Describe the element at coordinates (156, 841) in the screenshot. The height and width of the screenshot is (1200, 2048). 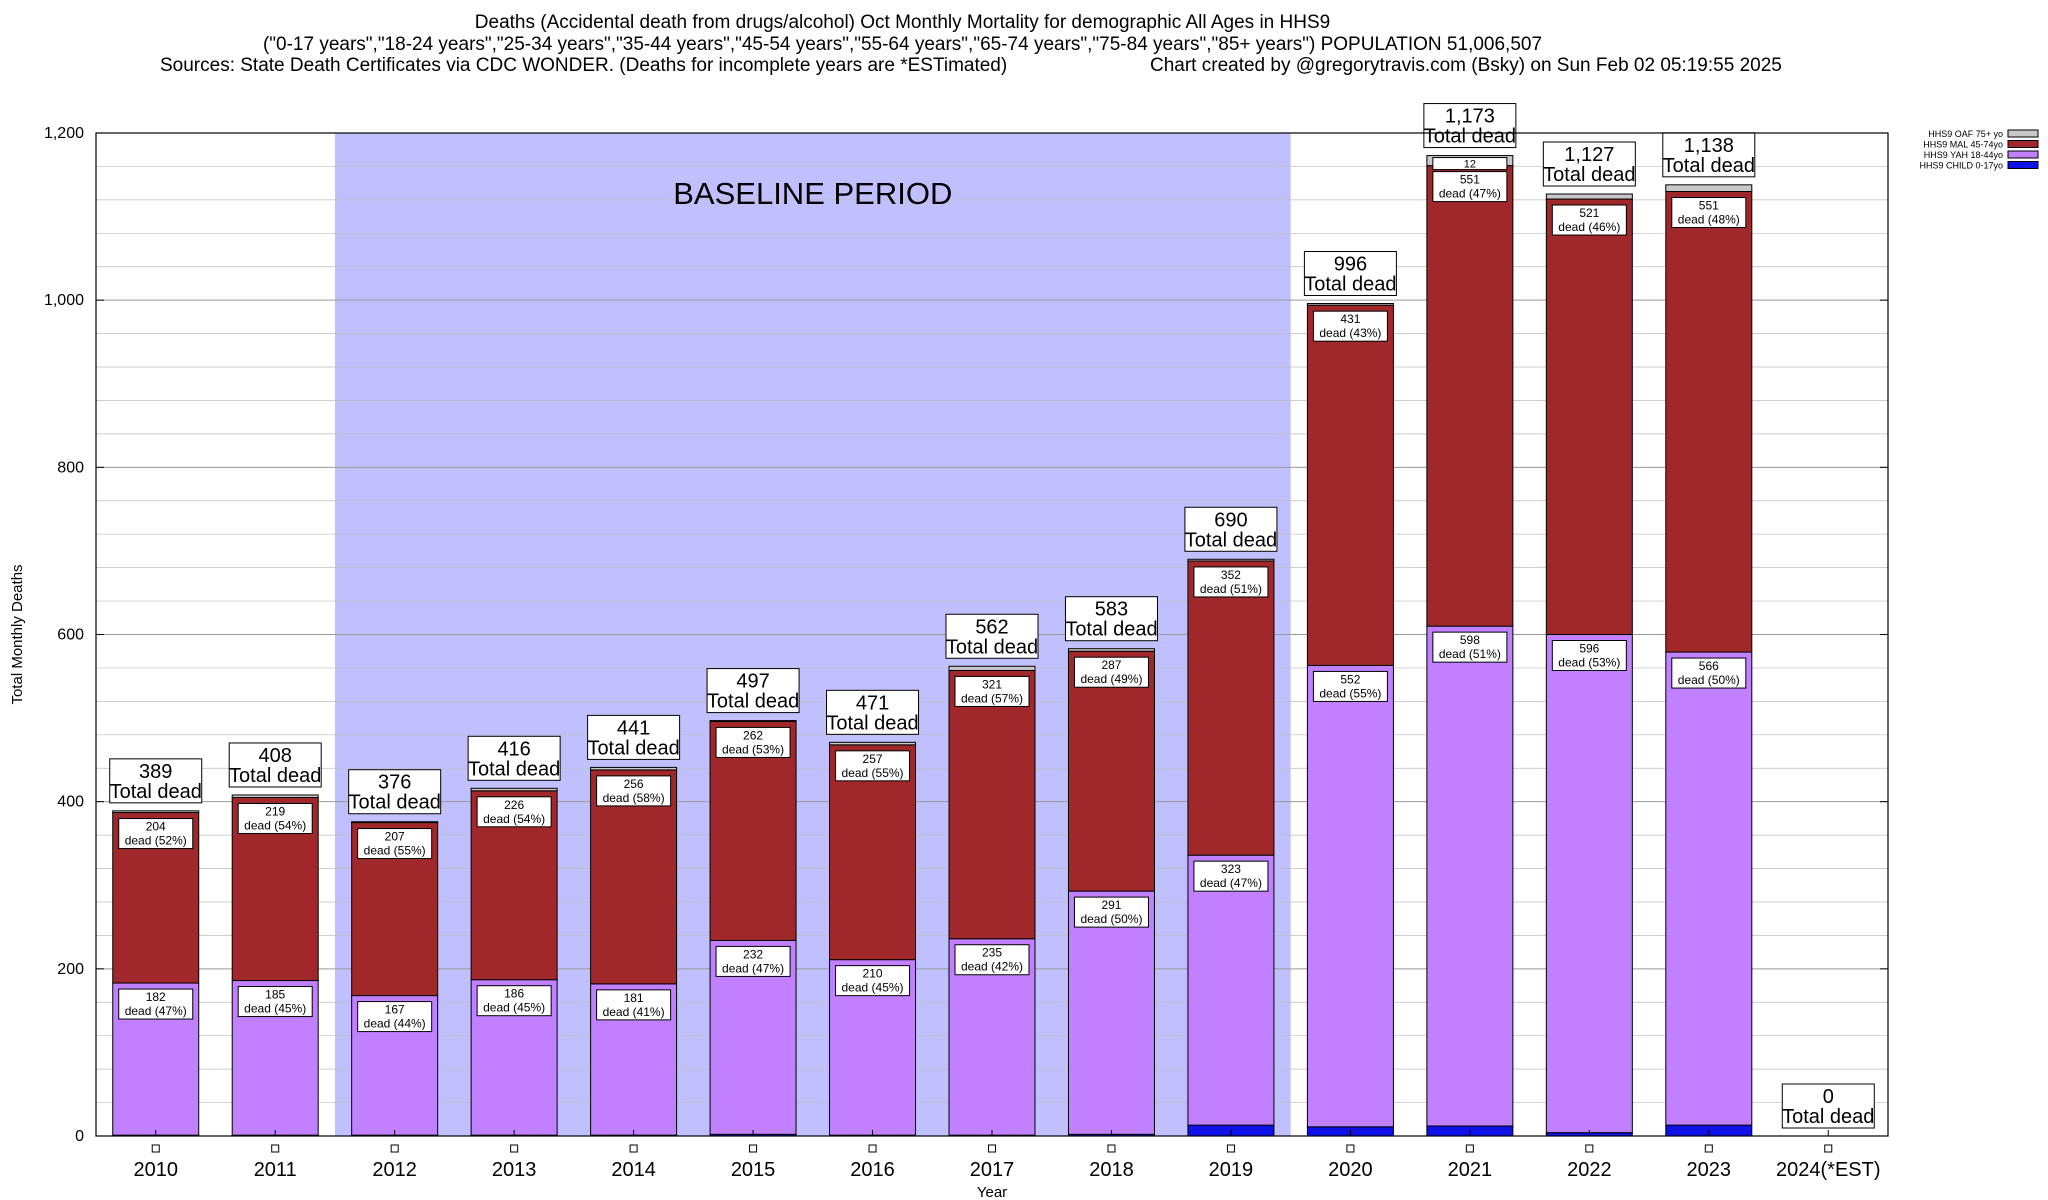
I see `mal-label-pct: dead (52%)` at that location.